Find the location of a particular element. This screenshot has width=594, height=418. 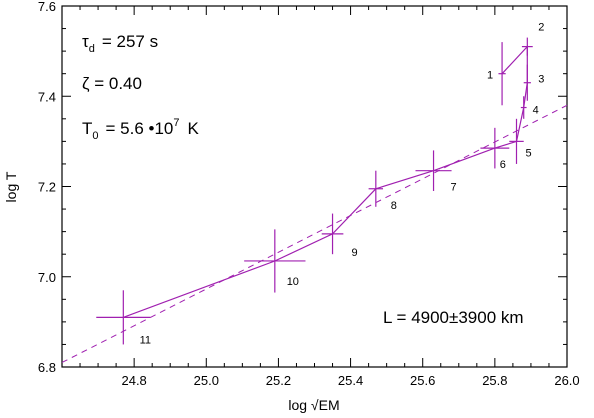

point-label: 8 is located at coordinates (394, 206).